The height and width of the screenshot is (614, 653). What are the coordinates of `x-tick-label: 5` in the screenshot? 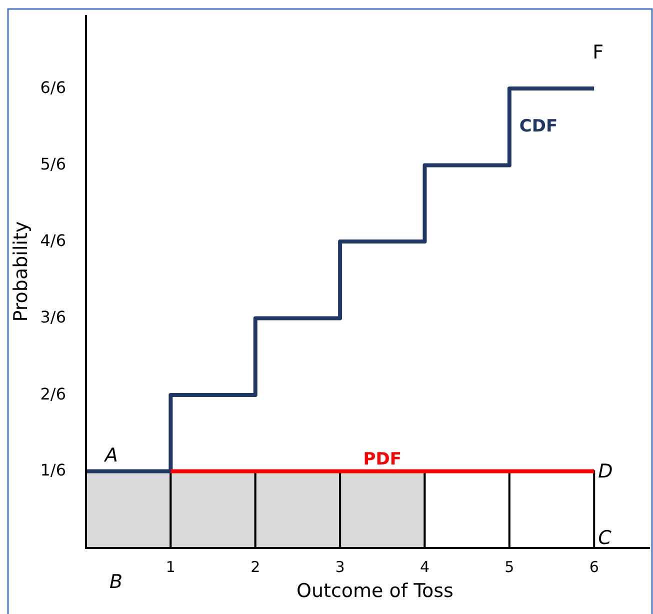 It's located at (509, 567).